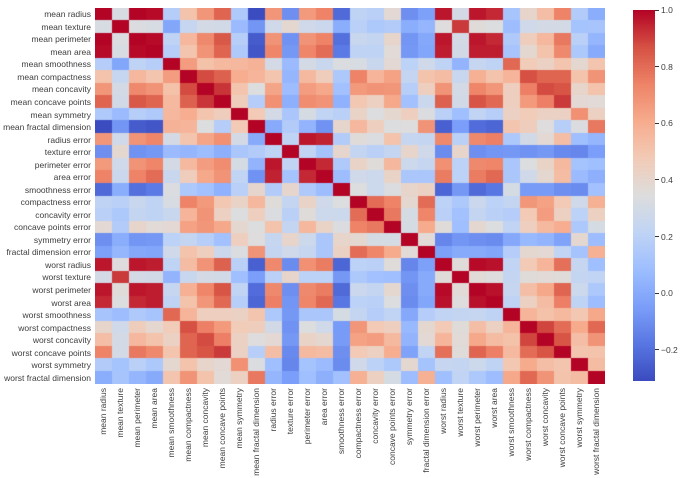  I want to click on colorbar-tick-label: 0.2, so click(667, 236).